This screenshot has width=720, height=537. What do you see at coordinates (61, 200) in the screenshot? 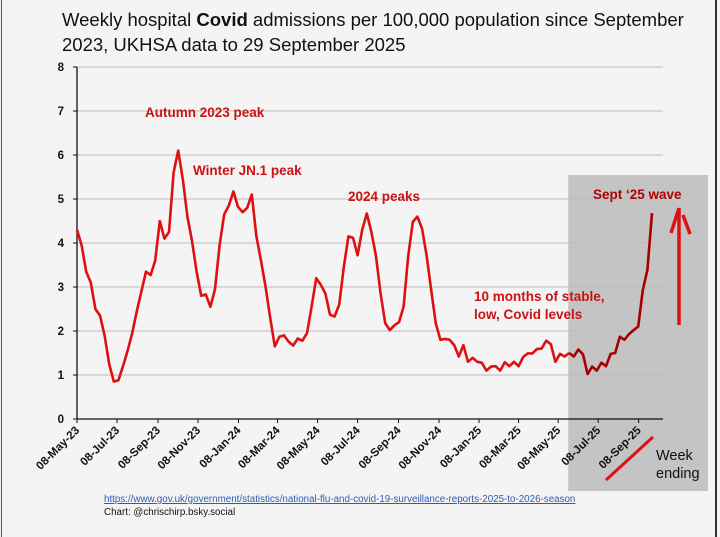
I see `y-tick-label: 5` at bounding box center [61, 200].